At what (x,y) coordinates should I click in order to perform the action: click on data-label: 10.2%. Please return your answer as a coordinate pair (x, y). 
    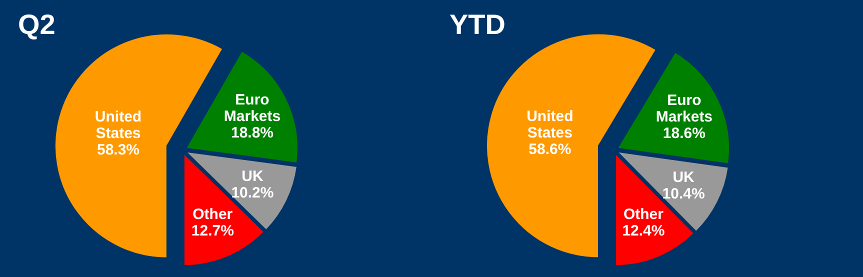
    Looking at the image, I should click on (252, 193).